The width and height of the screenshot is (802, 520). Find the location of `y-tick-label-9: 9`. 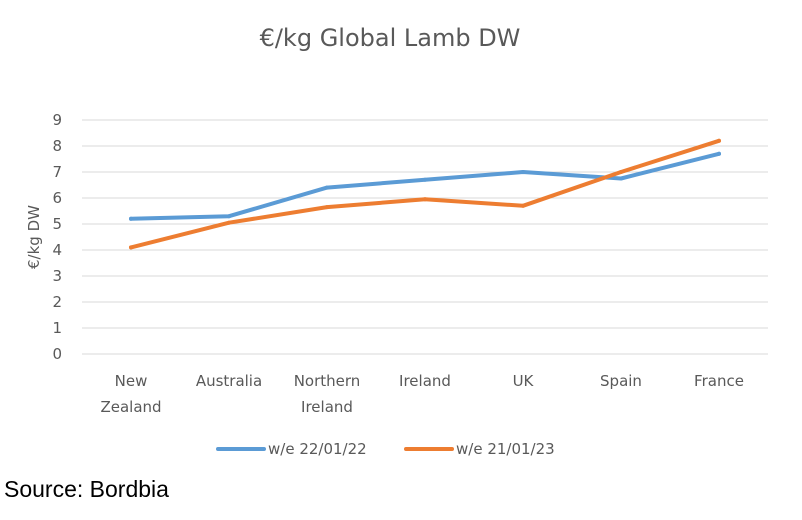

y-tick-label-9: 9 is located at coordinates (57, 120).